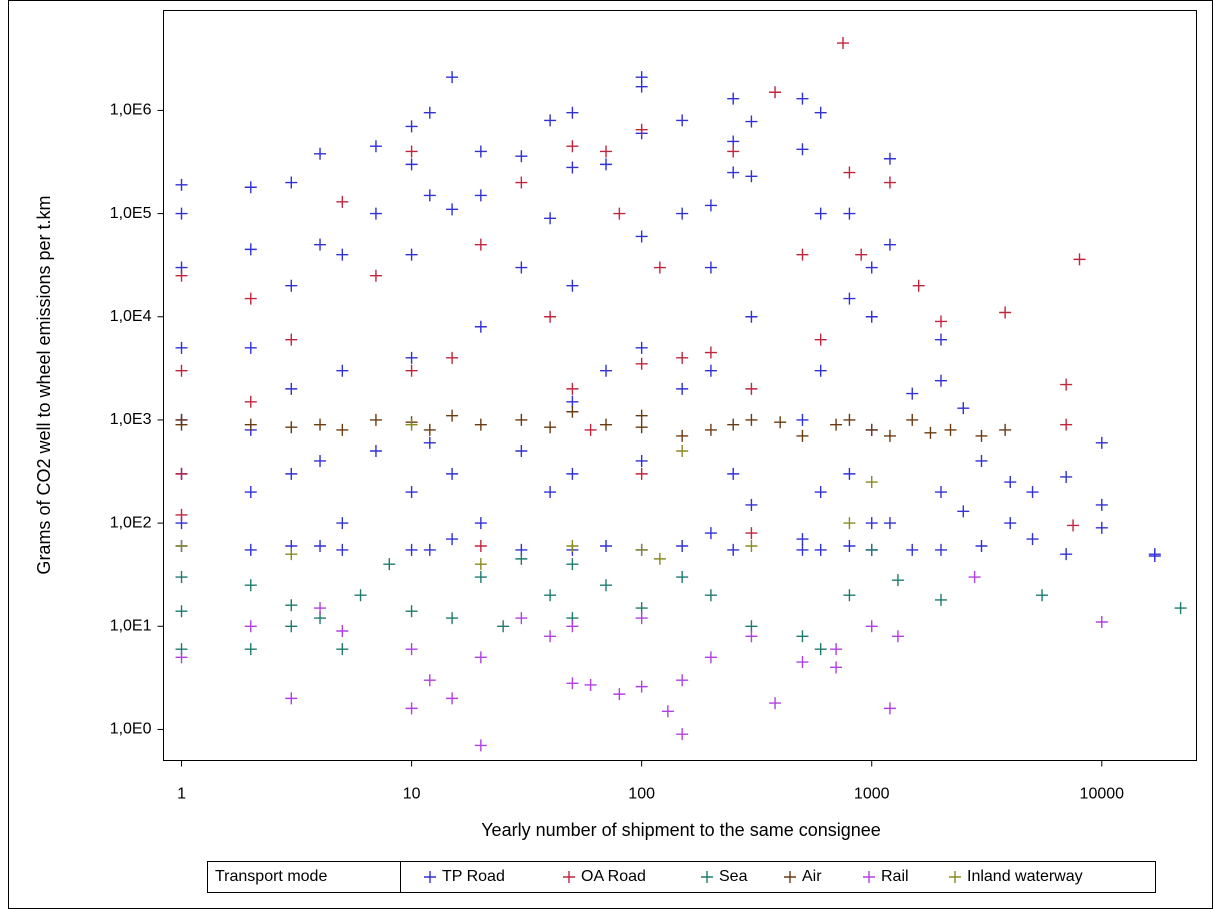 The image size is (1213, 909). What do you see at coordinates (131, 110) in the screenshot?
I see `y-tick-label: 1,0E6` at bounding box center [131, 110].